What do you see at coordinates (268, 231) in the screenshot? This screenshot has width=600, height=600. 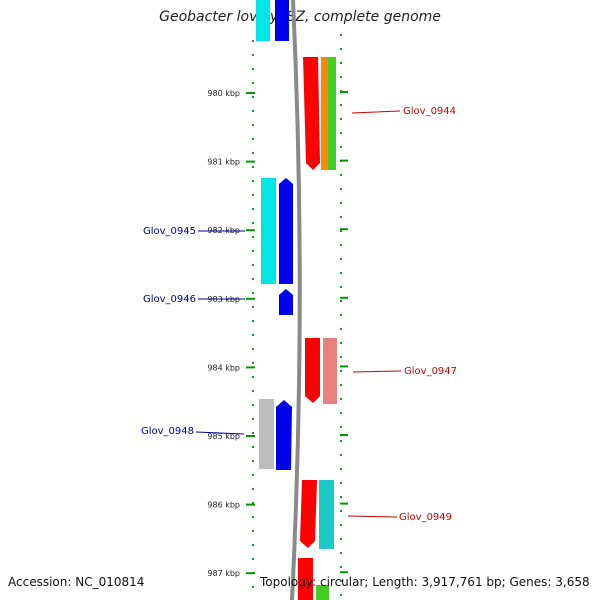 I see `gene-glov-0945-cyan` at bounding box center [268, 231].